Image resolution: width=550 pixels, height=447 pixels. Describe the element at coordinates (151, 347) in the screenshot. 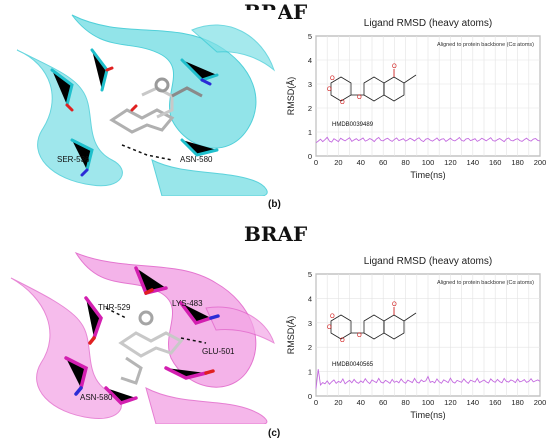

I see `panel-c-ligand` at that location.